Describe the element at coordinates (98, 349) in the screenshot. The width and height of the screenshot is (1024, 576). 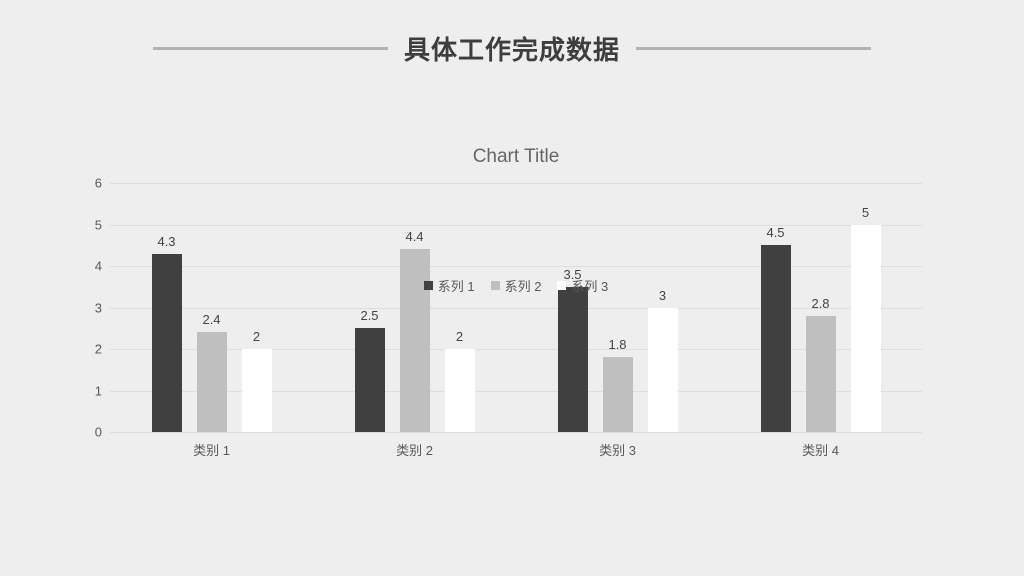
I see `y-axis-tick-label: 2` at that location.